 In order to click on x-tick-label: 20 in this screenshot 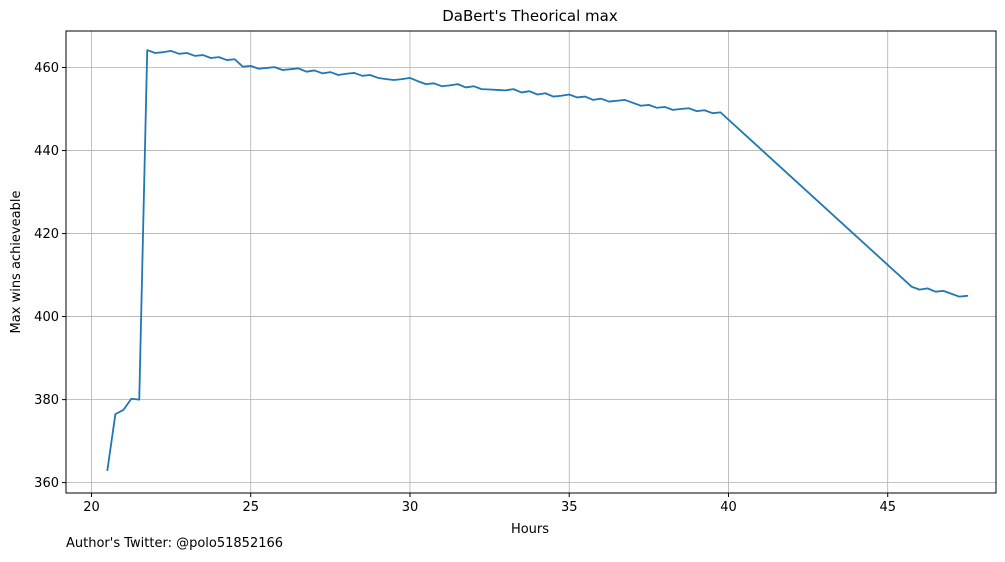, I will do `click(91, 507)`.